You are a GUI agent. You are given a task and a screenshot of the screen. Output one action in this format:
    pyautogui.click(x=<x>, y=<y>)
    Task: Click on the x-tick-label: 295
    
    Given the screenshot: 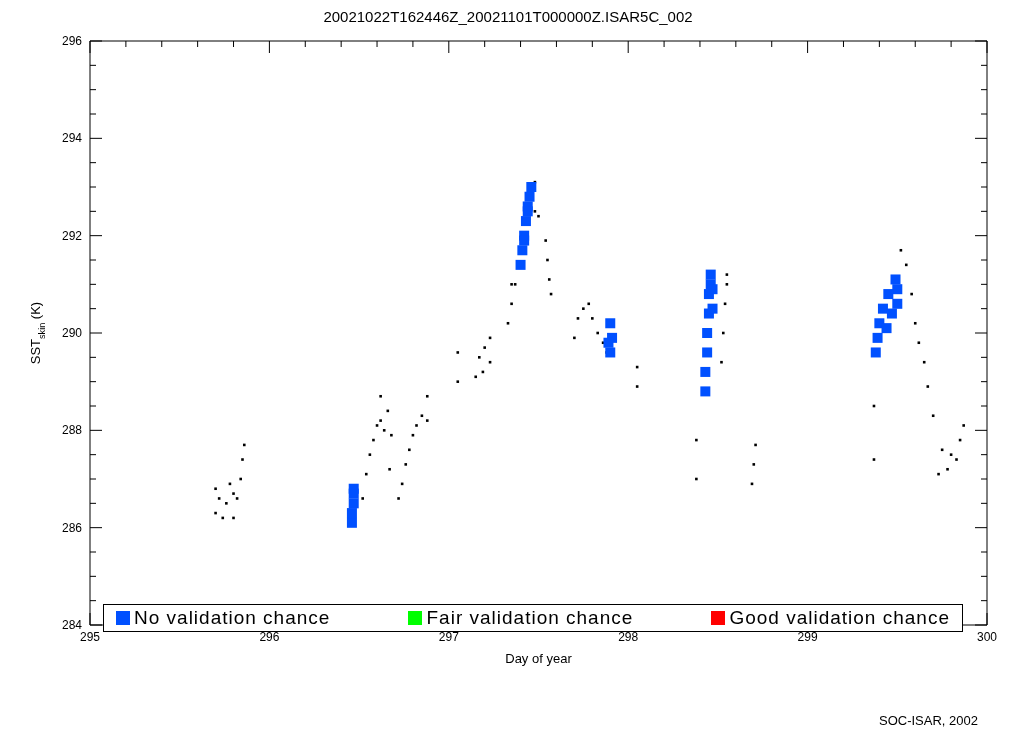 What is the action you would take?
    pyautogui.click(x=90, y=637)
    